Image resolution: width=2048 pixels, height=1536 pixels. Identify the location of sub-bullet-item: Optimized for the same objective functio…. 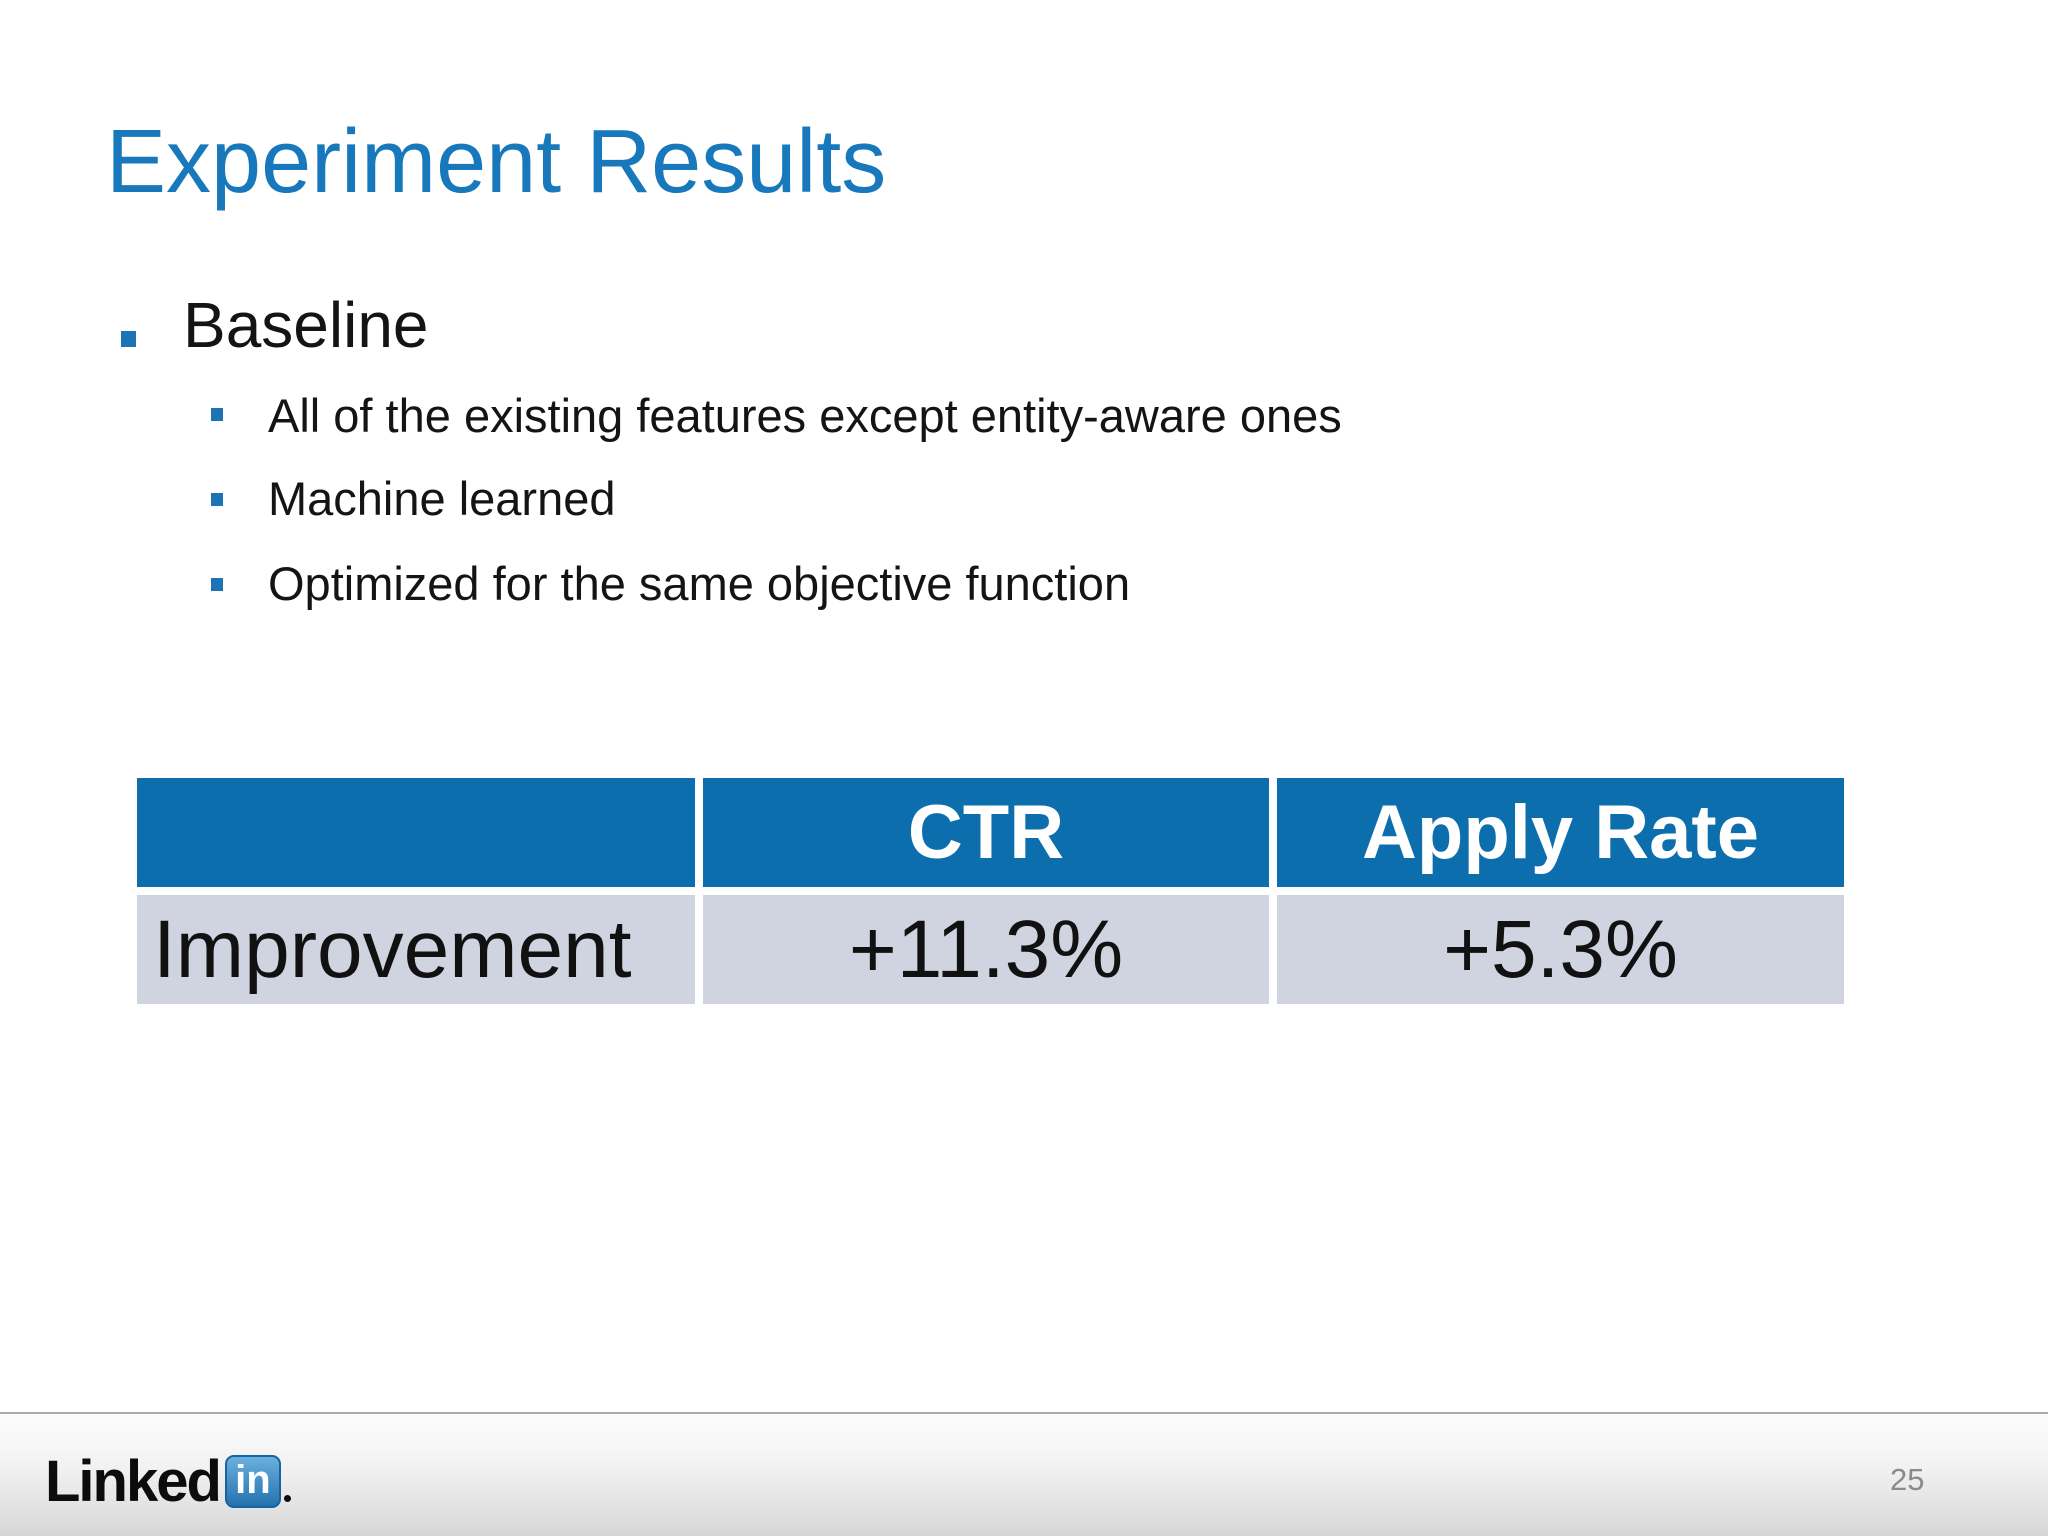
(699, 583).